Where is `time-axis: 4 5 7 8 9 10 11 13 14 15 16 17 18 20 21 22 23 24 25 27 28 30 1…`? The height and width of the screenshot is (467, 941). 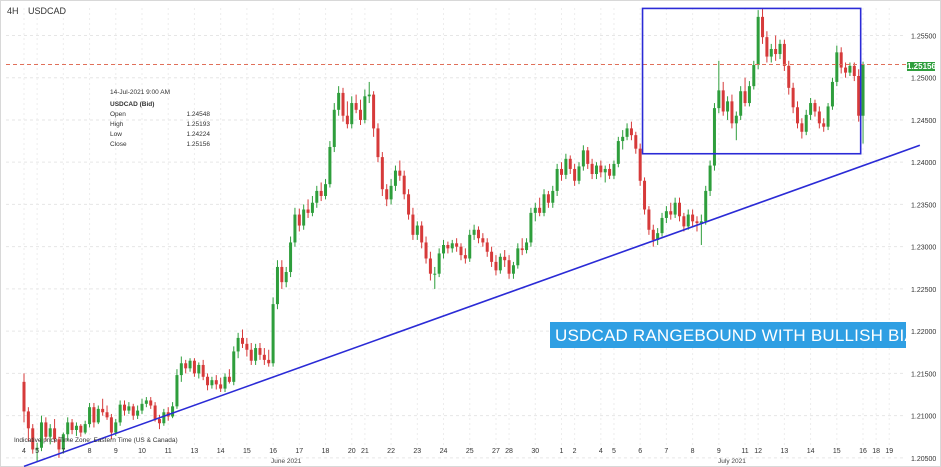 time-axis: 4 5 7 8 9 10 11 13 14 15 16 17 18 20 21 22 23 24 25 27 28 30 1… is located at coordinates (457, 456).